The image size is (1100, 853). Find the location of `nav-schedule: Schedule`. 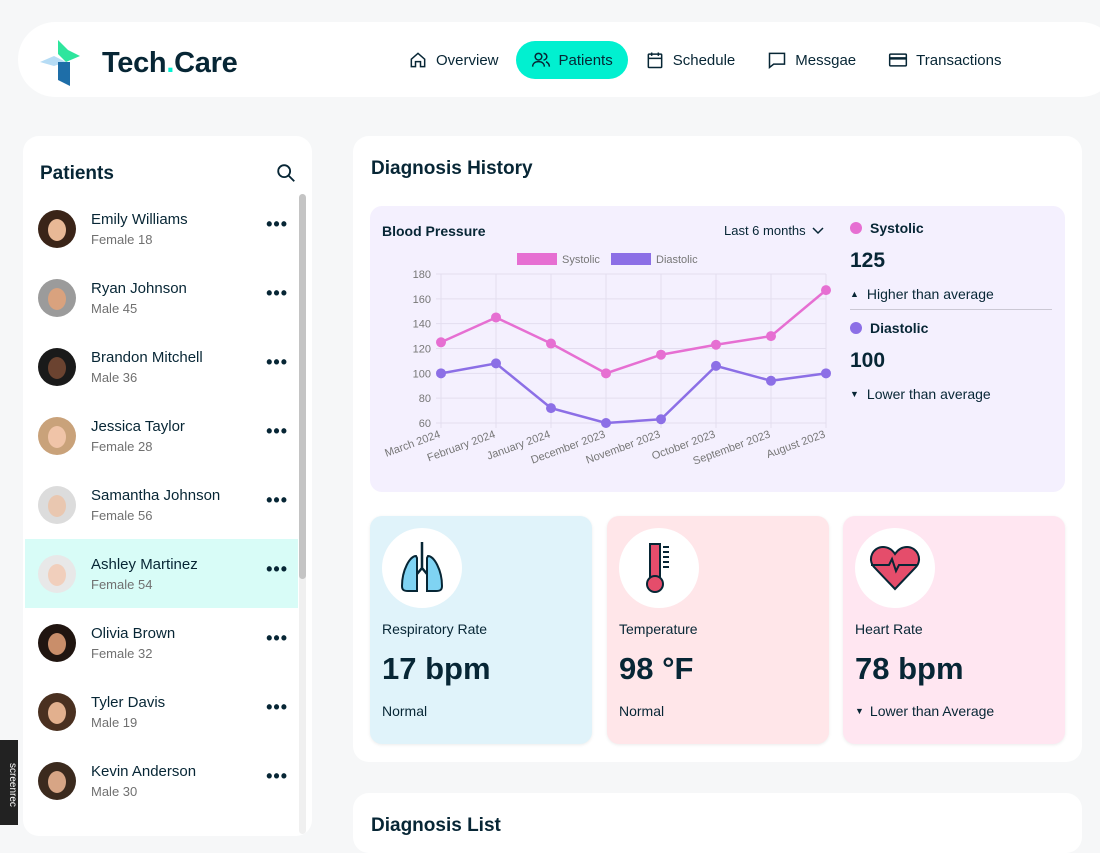

nav-schedule: Schedule is located at coordinates (690, 60).